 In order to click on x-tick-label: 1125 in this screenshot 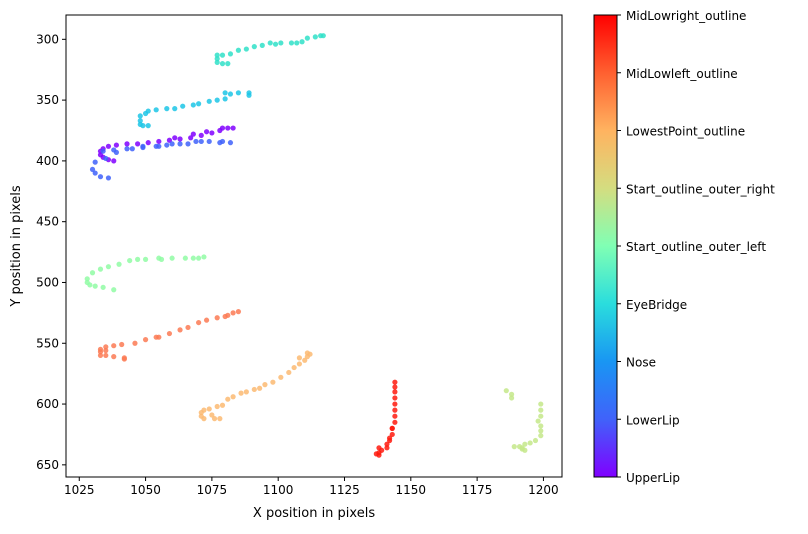, I will do `click(344, 490)`.